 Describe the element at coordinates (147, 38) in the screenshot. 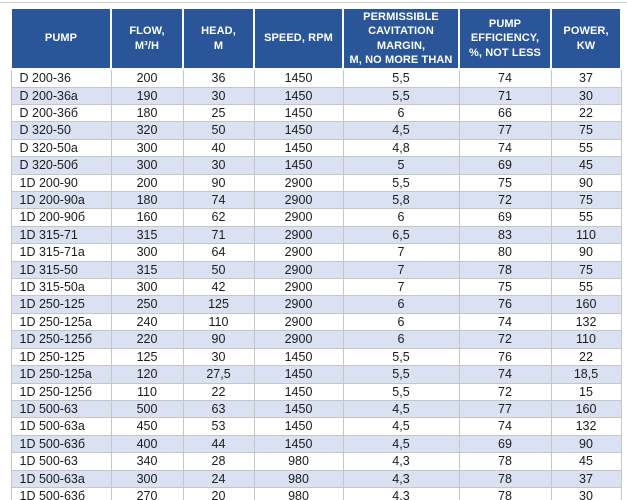

I see `column-header-flow: FLOW, M³/H` at that location.